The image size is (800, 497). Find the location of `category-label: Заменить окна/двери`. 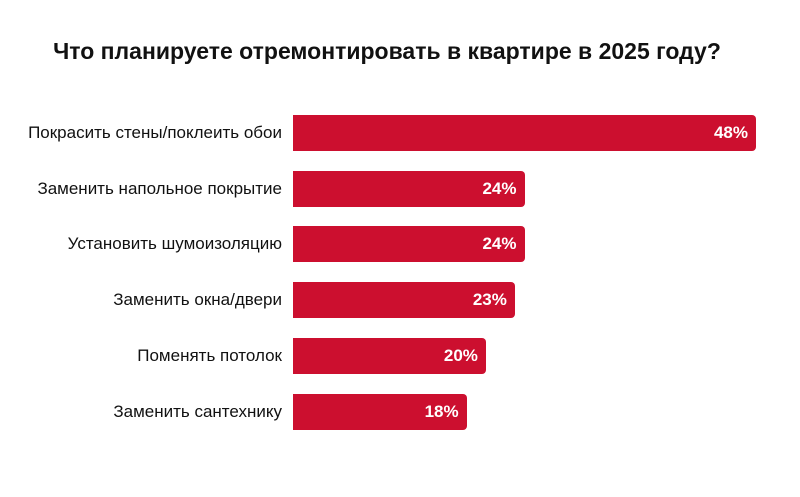

category-label: Заменить окна/двери is located at coordinates (197, 300).